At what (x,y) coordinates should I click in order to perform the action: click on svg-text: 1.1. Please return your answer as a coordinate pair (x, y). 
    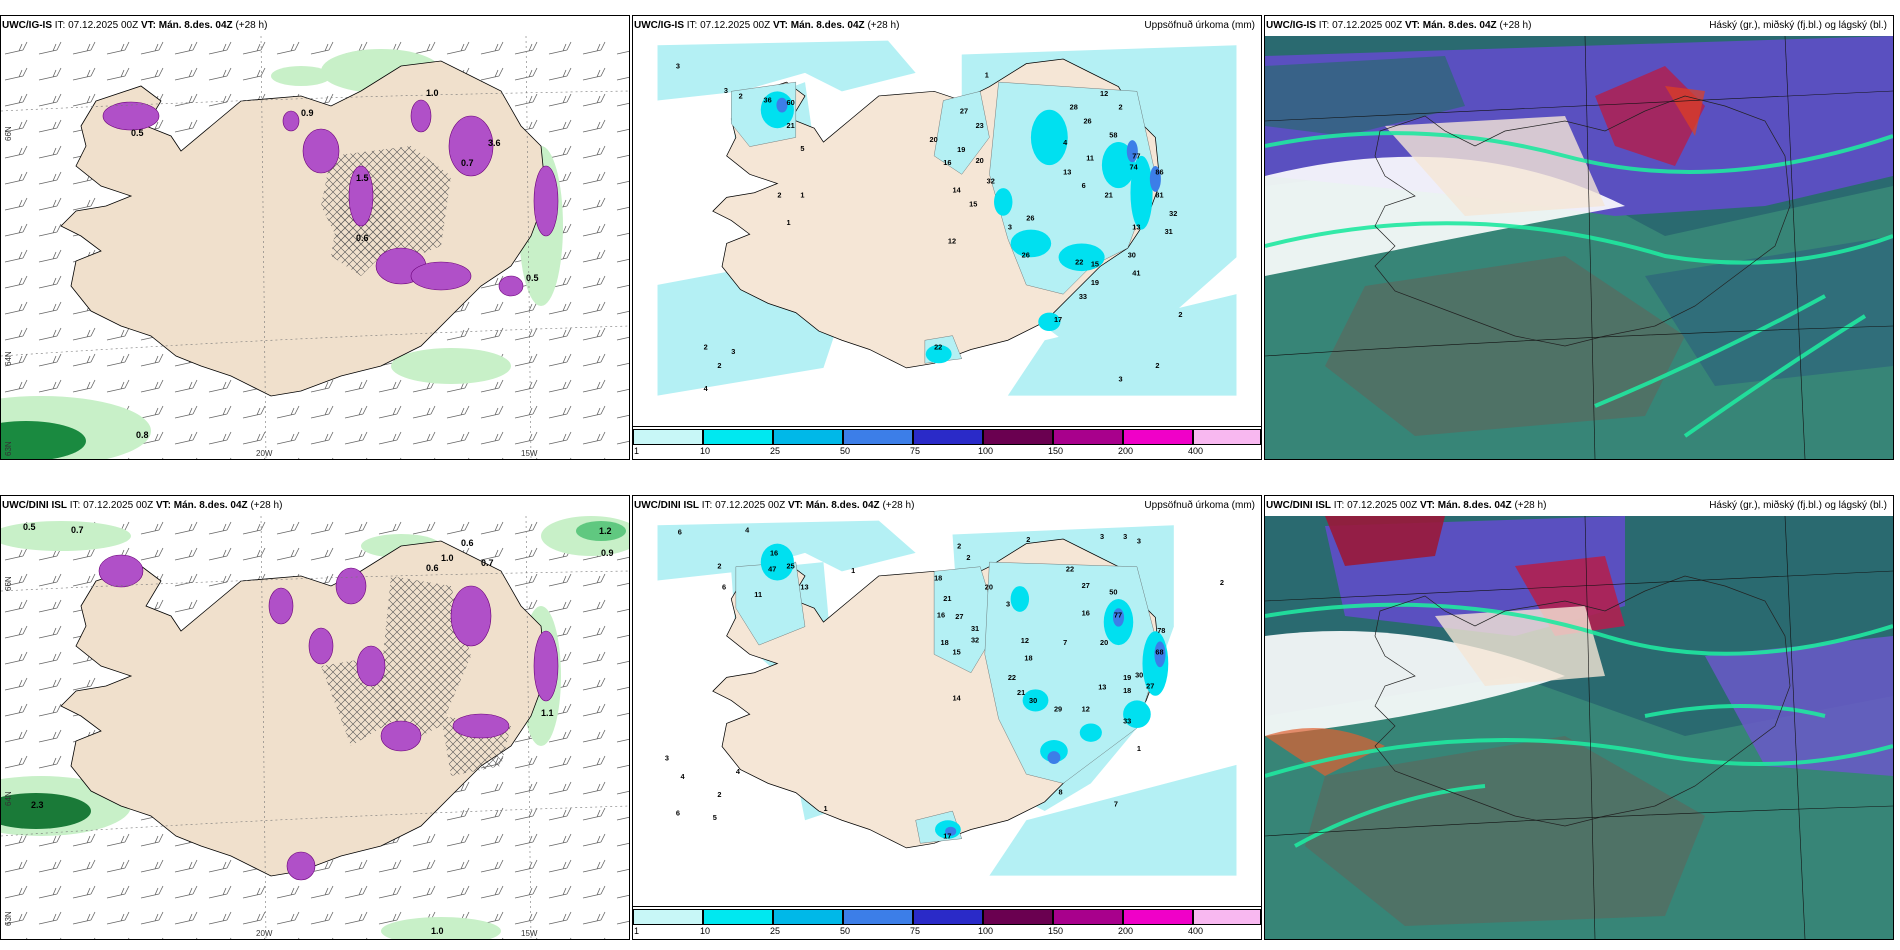
    Looking at the image, I should click on (547, 713).